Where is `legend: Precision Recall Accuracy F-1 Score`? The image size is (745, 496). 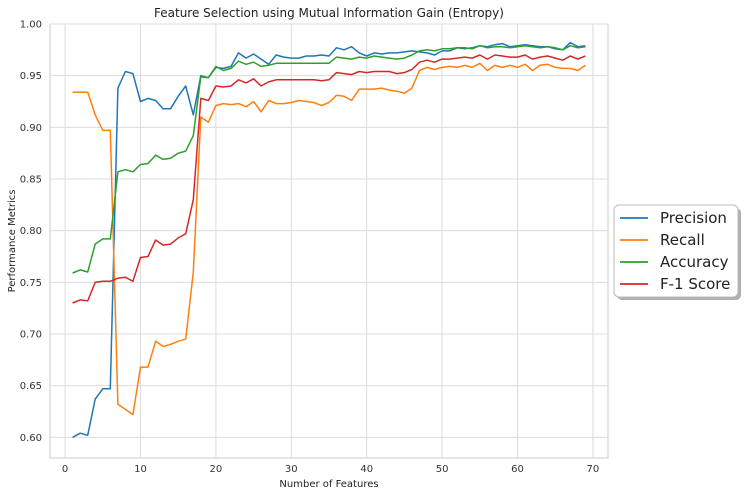 legend: Precision Recall Accuracy F-1 Score is located at coordinates (677, 252).